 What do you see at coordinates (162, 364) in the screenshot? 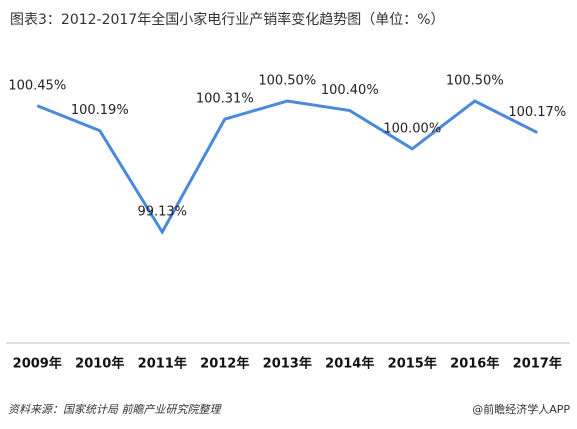
I see `x-tick-label: 2011年` at bounding box center [162, 364].